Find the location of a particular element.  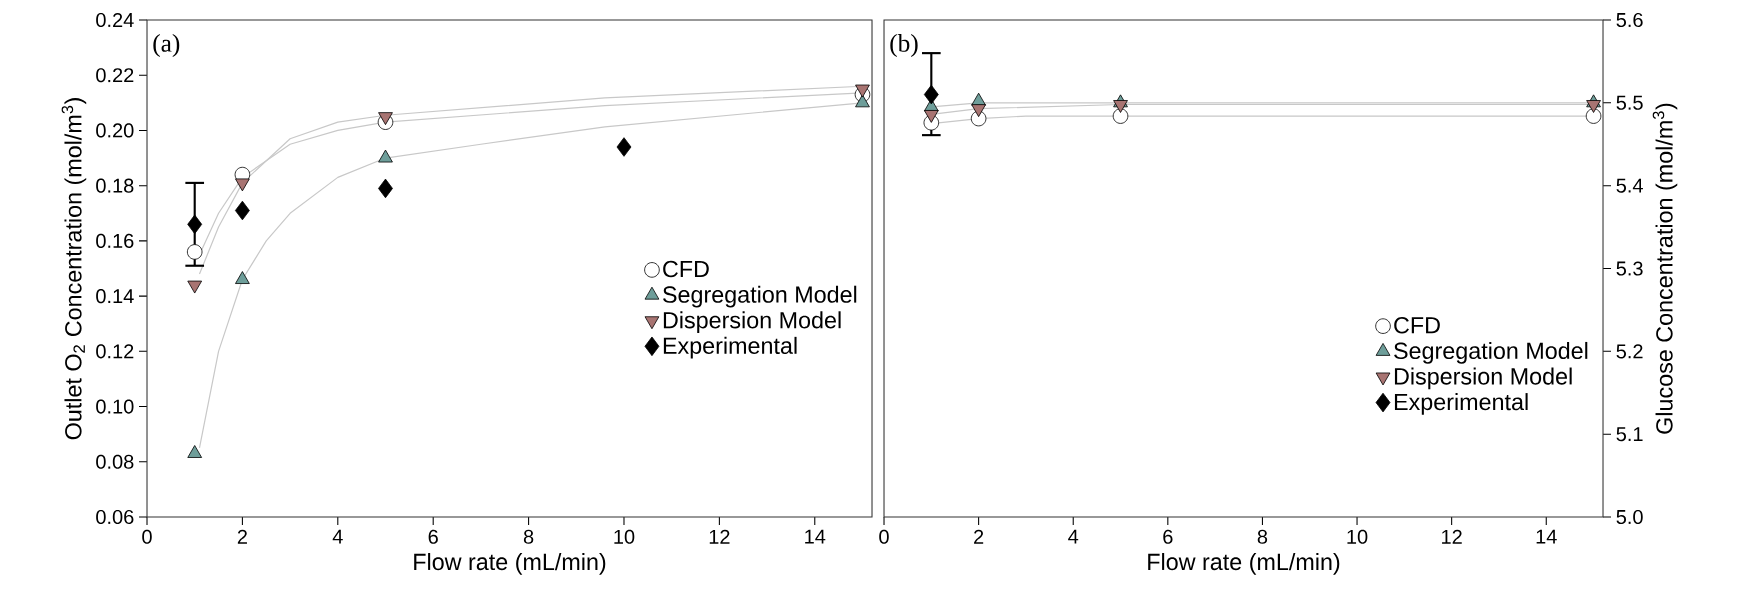

y-tick-label: 0.20 is located at coordinates (115, 130).